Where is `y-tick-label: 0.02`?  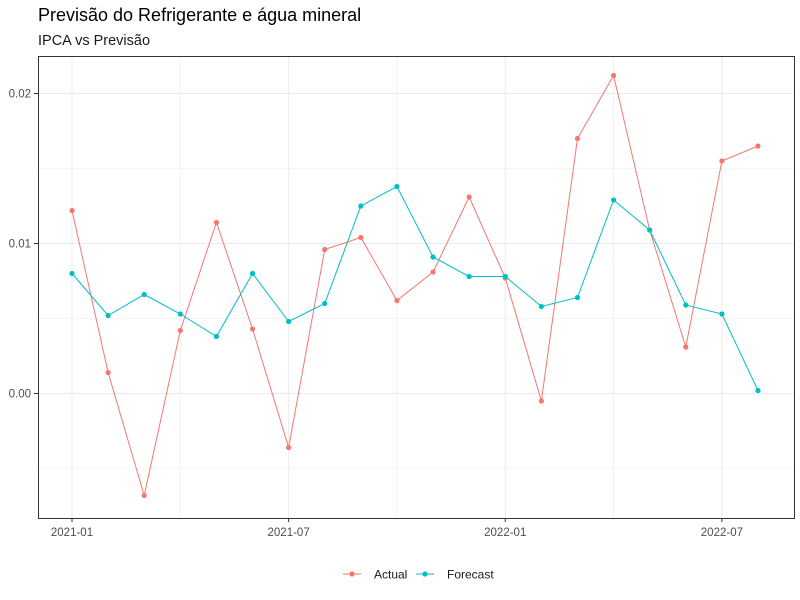
y-tick-label: 0.02 is located at coordinates (20, 95).